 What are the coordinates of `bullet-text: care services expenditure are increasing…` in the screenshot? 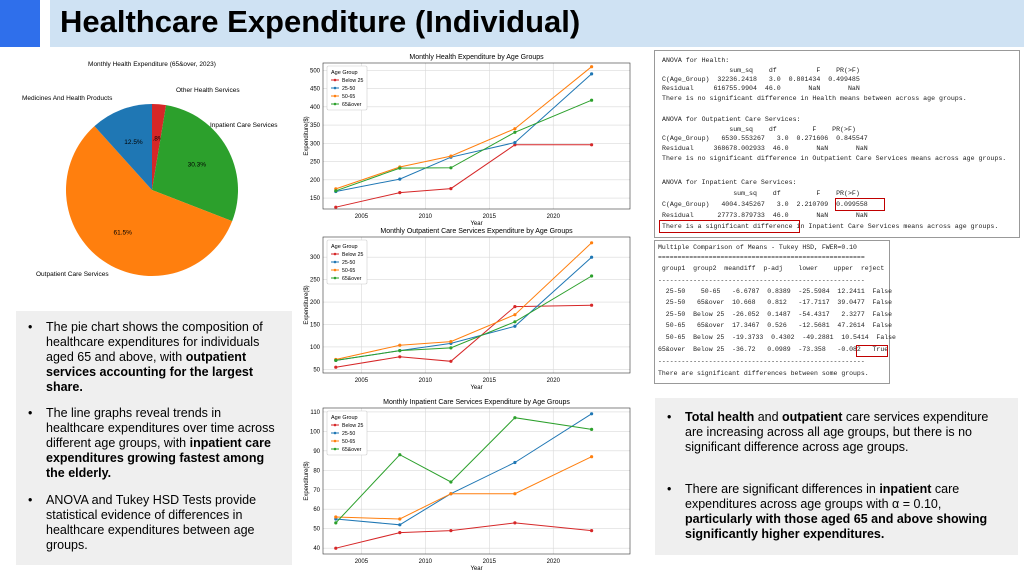 It's located at (837, 432).